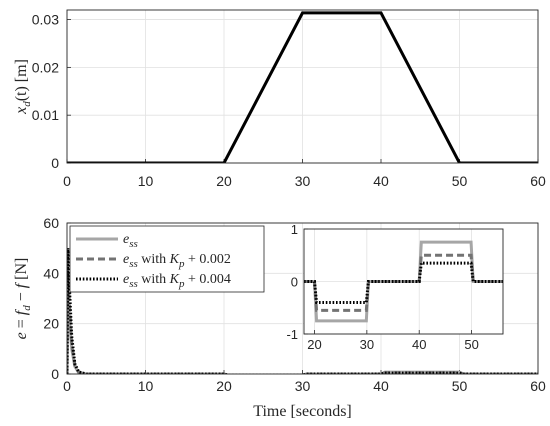 Image resolution: width=550 pixels, height=426 pixels. I want to click on inset-x-tick-label: 30, so click(367, 344).